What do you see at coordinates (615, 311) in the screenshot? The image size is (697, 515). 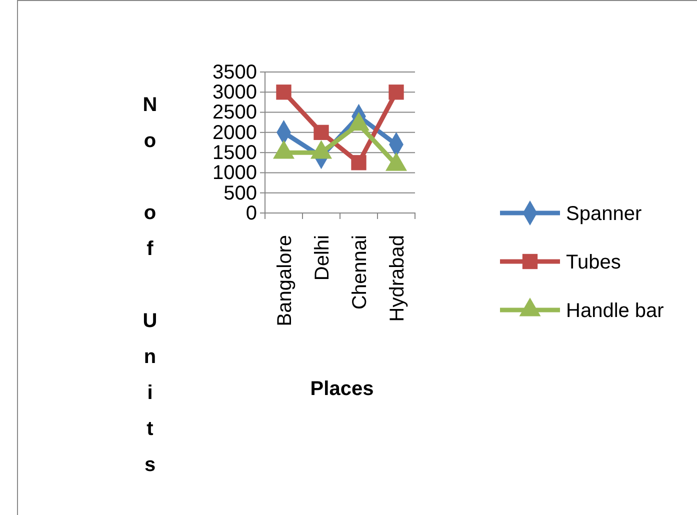 I see `legend-label: Handle bar` at bounding box center [615, 311].